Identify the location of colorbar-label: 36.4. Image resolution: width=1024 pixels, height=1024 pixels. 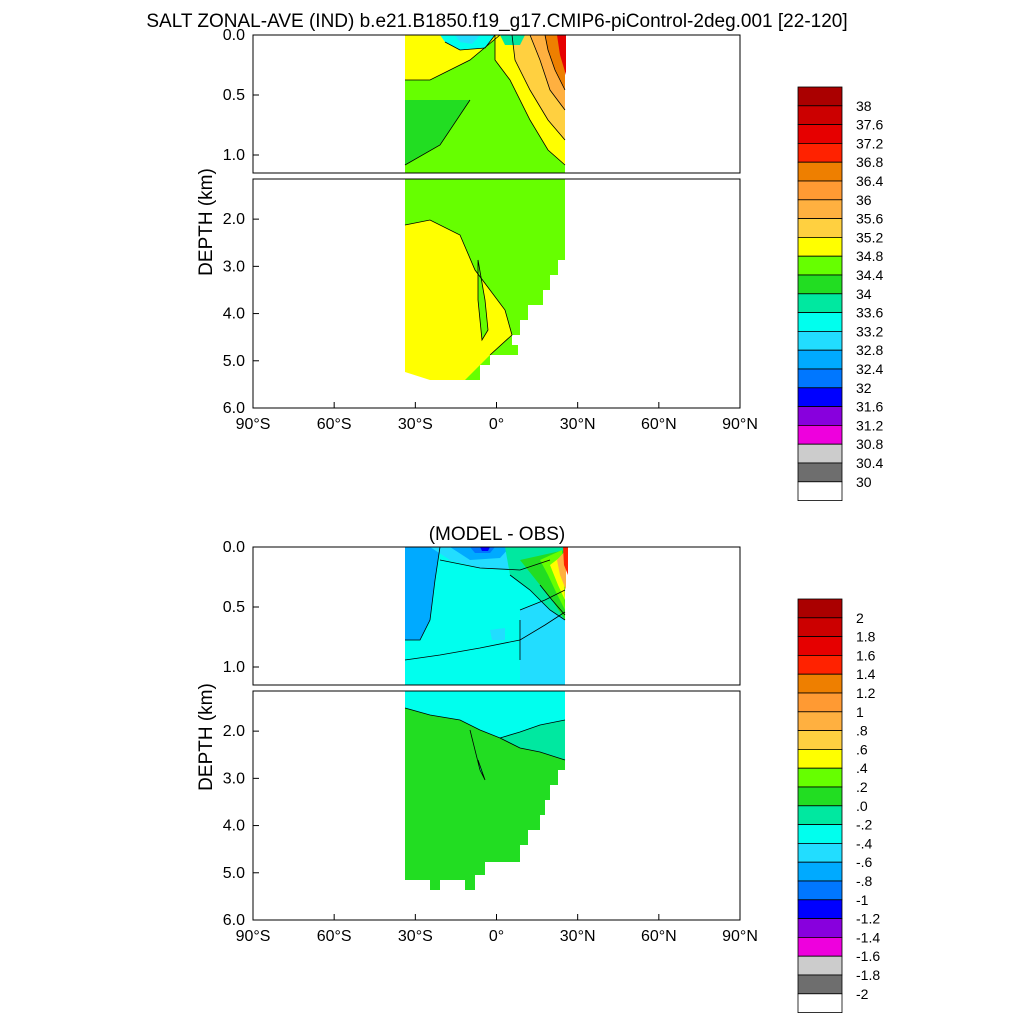
(869, 181).